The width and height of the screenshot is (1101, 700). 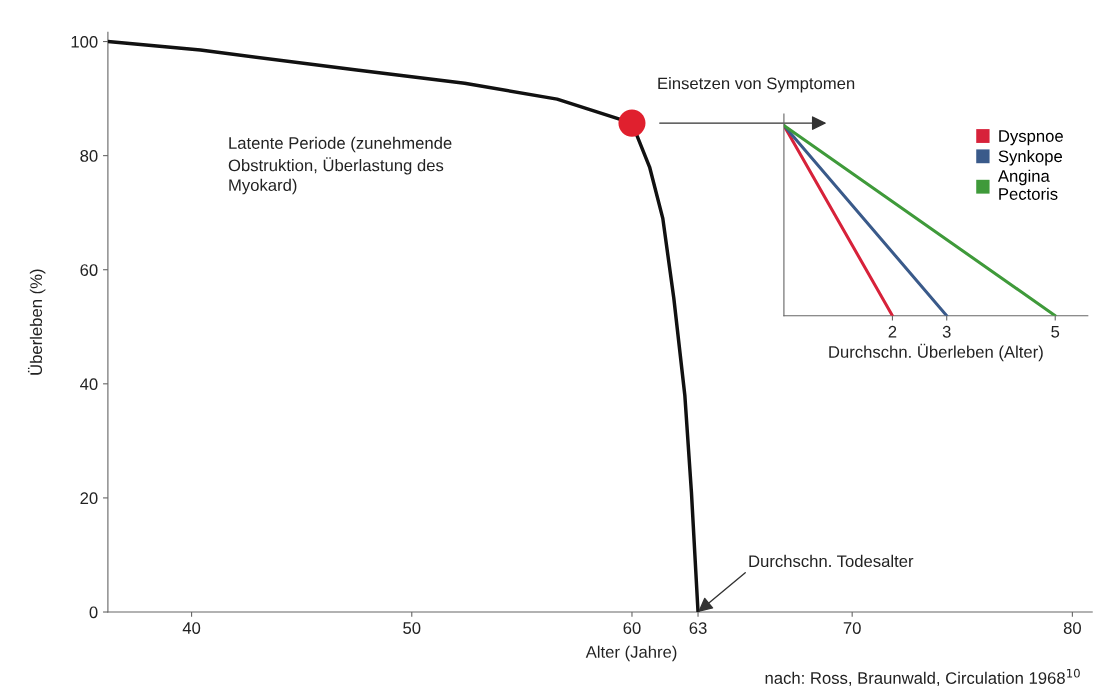 What do you see at coordinates (852, 628) in the screenshot?
I see `x-tick-label: 70` at bounding box center [852, 628].